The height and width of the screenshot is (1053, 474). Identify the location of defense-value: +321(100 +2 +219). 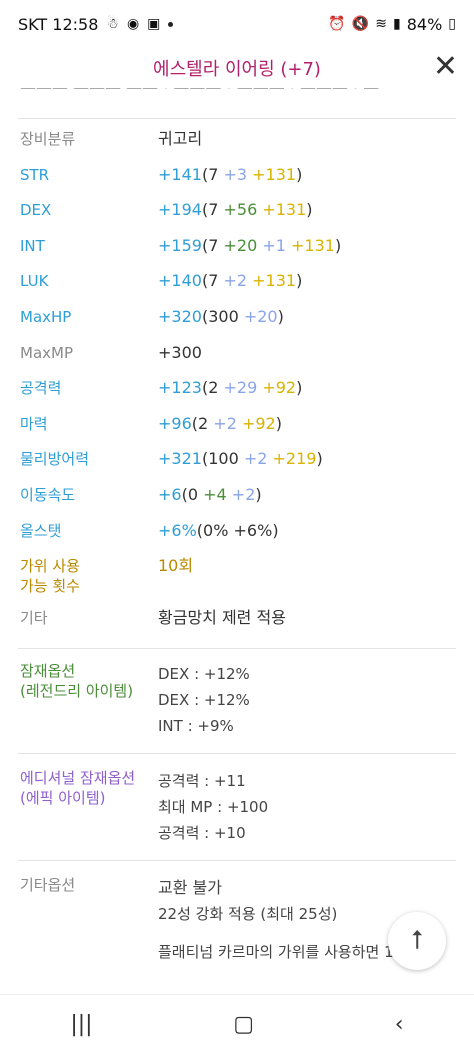
(240, 459).